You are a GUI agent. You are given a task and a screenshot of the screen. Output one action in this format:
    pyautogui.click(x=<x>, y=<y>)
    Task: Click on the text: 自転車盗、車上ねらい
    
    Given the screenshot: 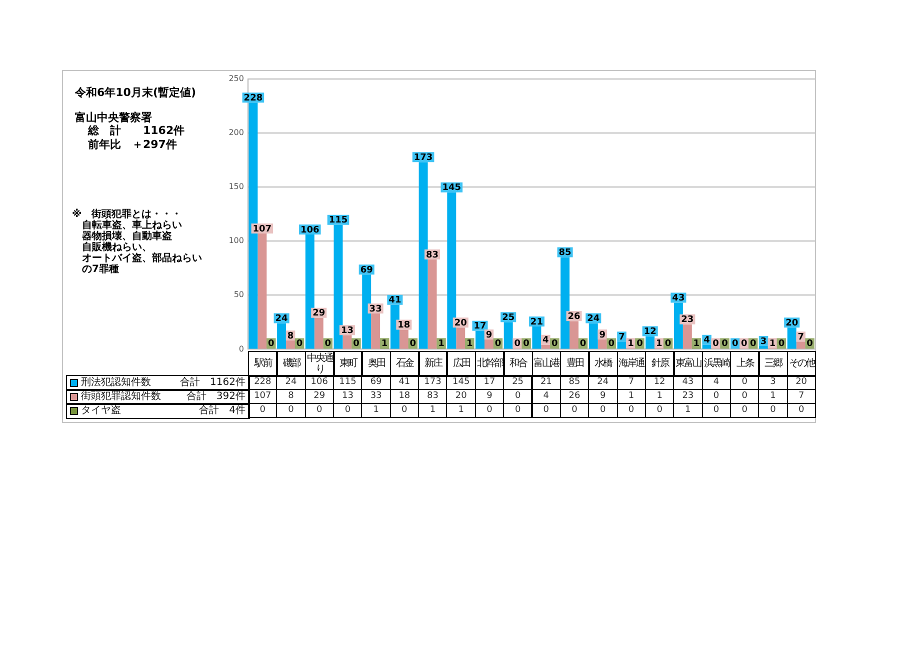 What is the action you would take?
    pyautogui.click(x=132, y=225)
    